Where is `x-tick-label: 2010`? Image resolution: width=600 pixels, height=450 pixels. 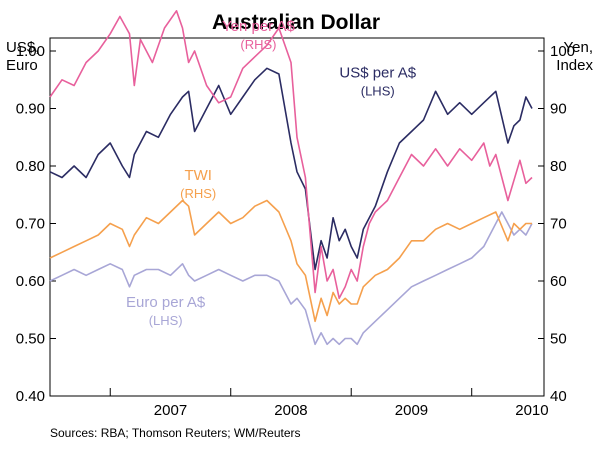
x-tick-label: 2010 is located at coordinates (531, 410).